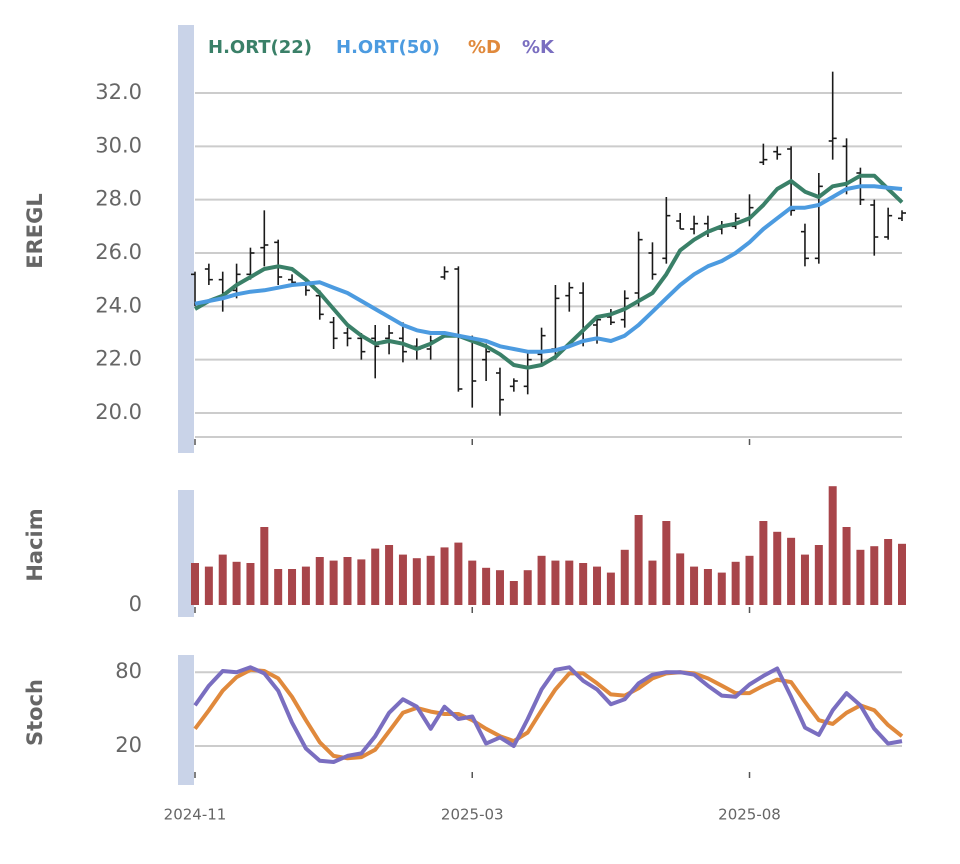 Image resolution: width=960 pixels, height=864 pixels. Describe the element at coordinates (128, 671) in the screenshot. I see `y-tick-label: 80` at that location.